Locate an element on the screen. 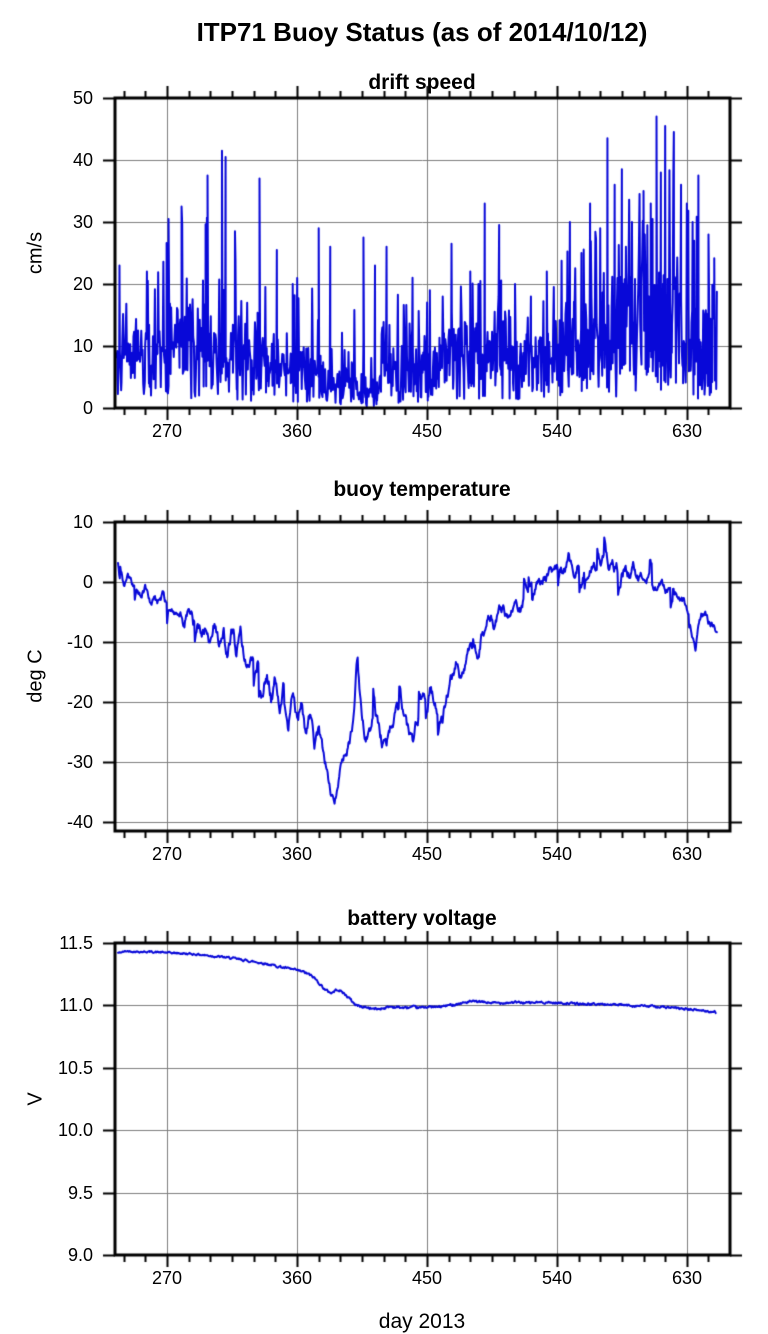 This screenshot has width=768, height=1334. panel-title-buoy-temperature: buoy temperature is located at coordinates (422, 489).